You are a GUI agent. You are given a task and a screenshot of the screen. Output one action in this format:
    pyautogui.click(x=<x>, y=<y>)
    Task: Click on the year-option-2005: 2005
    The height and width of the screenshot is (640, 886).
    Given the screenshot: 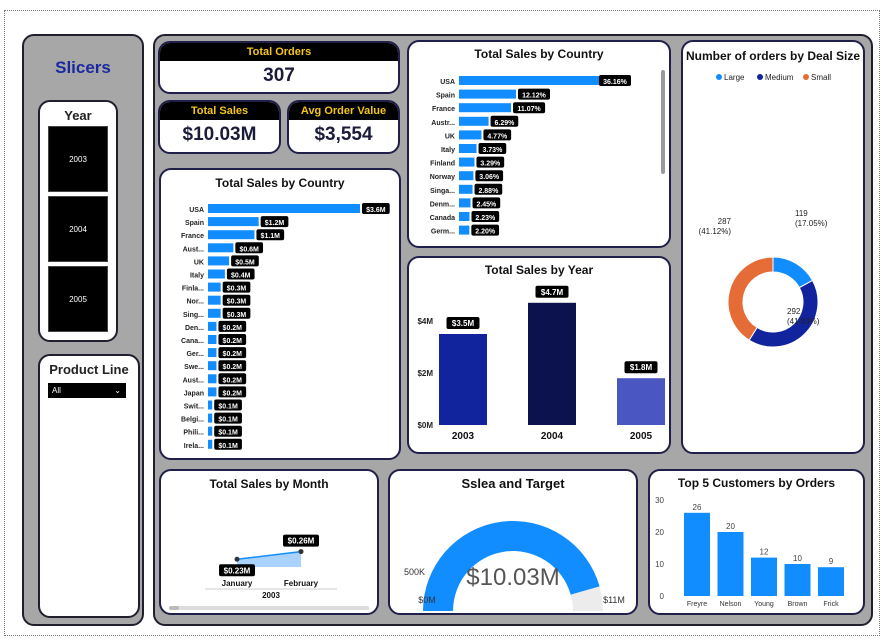 What is the action you would take?
    pyautogui.click(x=78, y=299)
    